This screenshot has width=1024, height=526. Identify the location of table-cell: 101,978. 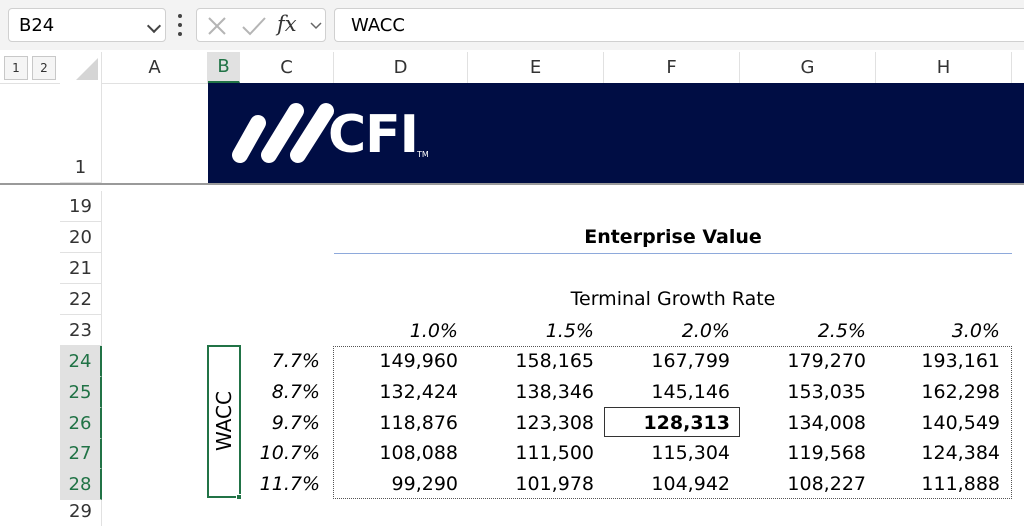
(554, 484).